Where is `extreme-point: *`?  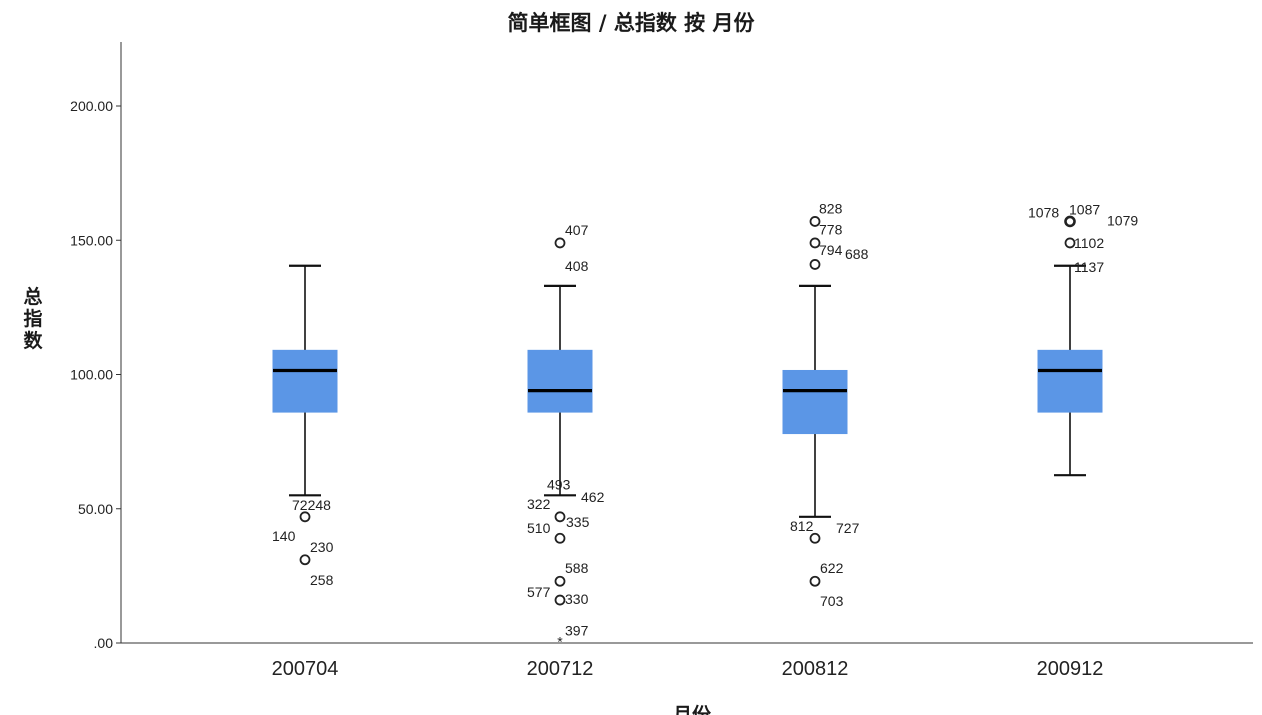
extreme-point: * is located at coordinates (560, 642).